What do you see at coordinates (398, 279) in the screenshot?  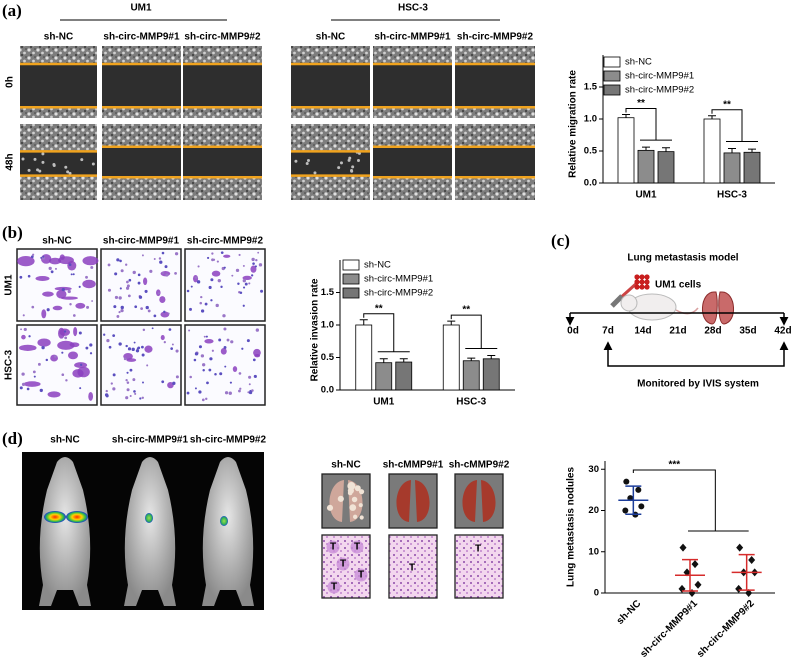 I see `legend-label: sh-circ-MMP9#1` at bounding box center [398, 279].